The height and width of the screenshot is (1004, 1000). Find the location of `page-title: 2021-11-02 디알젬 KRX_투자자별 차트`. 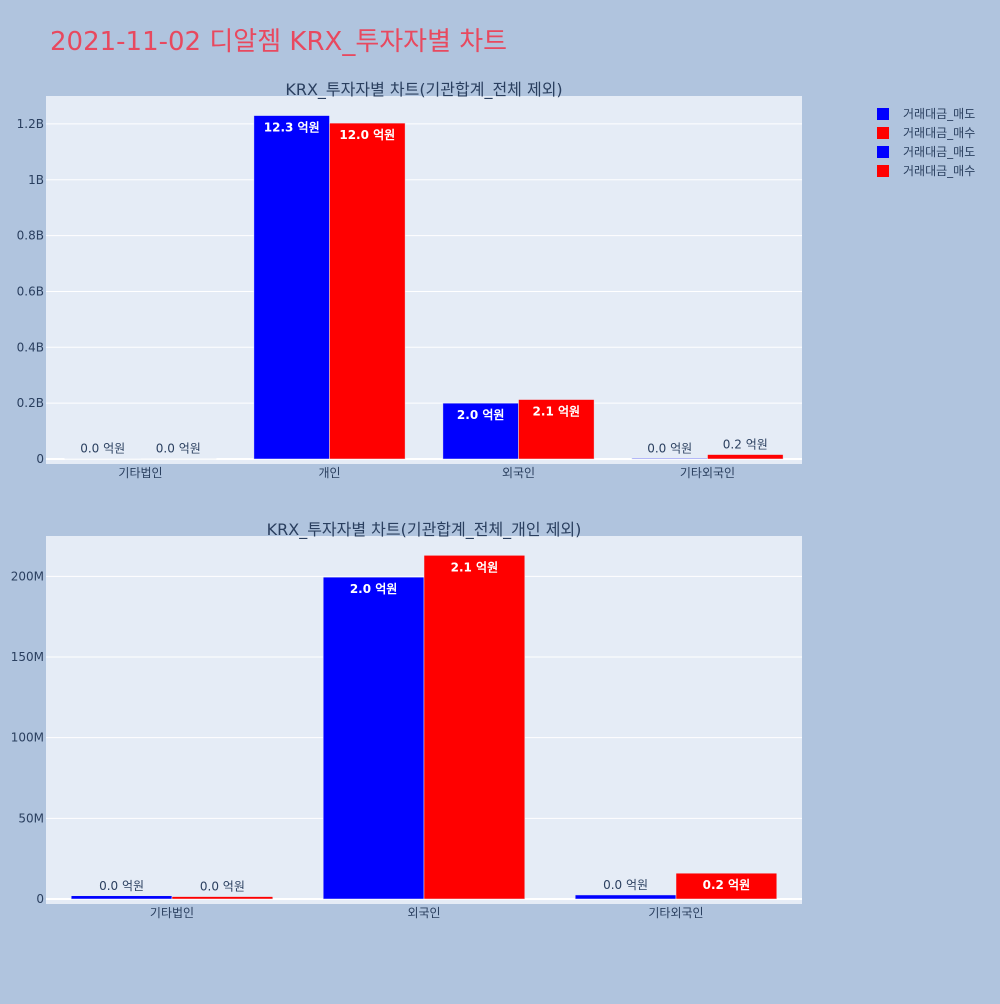

page-title: 2021-11-02 디알젬 KRX_투자자별 차트 is located at coordinates (278, 42).